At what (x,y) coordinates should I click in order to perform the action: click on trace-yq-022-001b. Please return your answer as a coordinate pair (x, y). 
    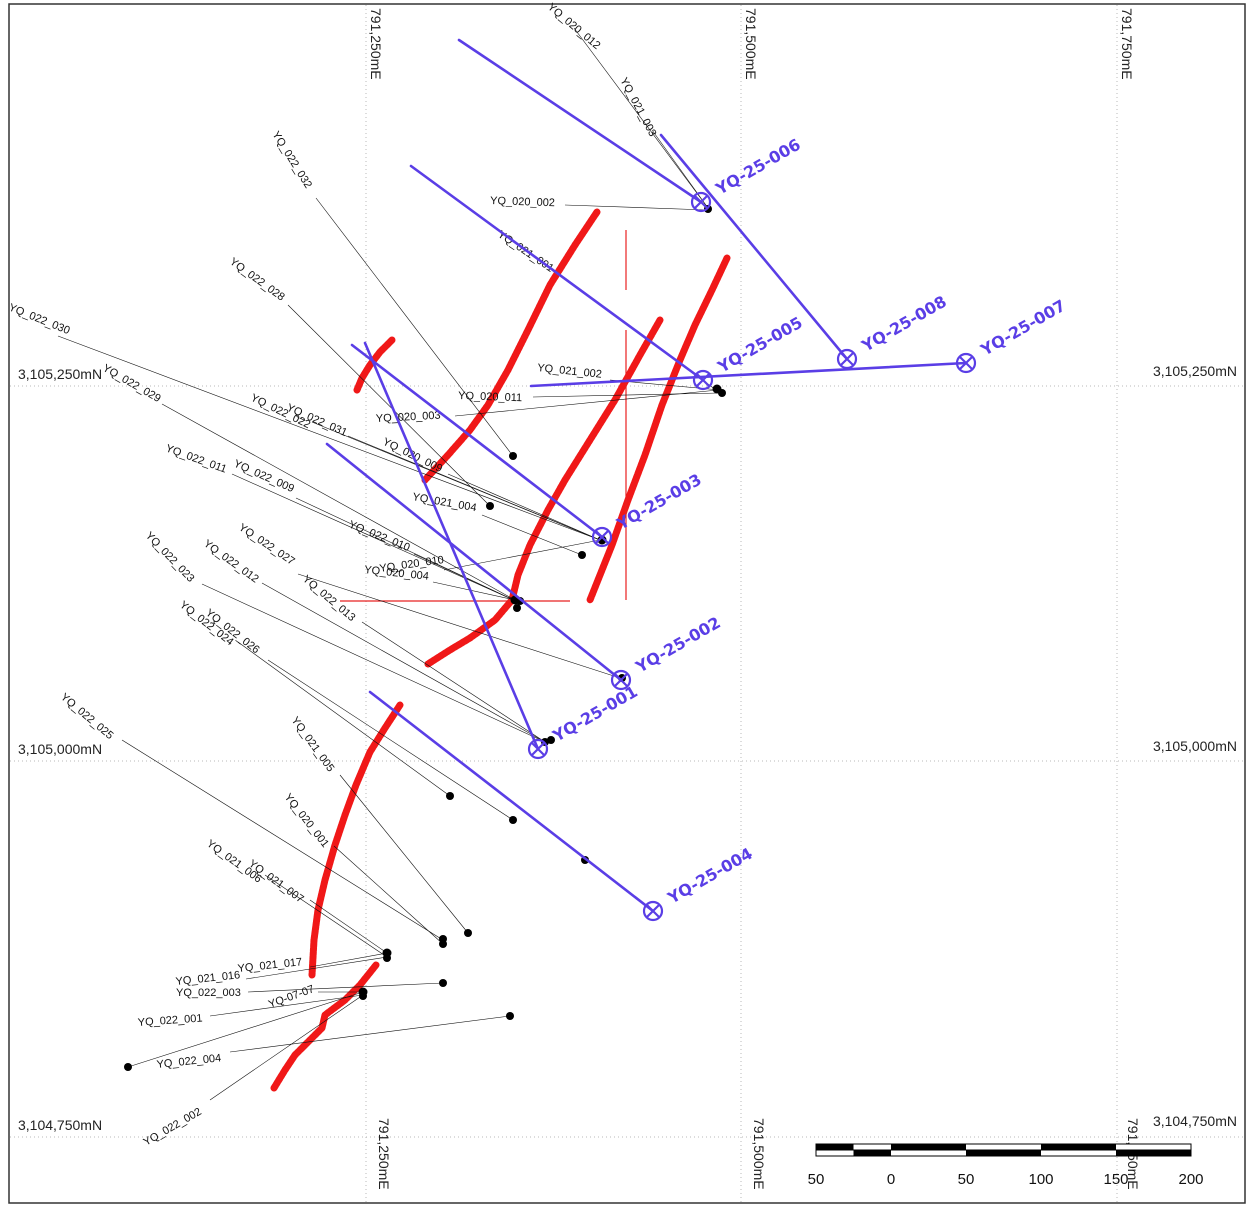
    Looking at the image, I should click on (245, 1029).